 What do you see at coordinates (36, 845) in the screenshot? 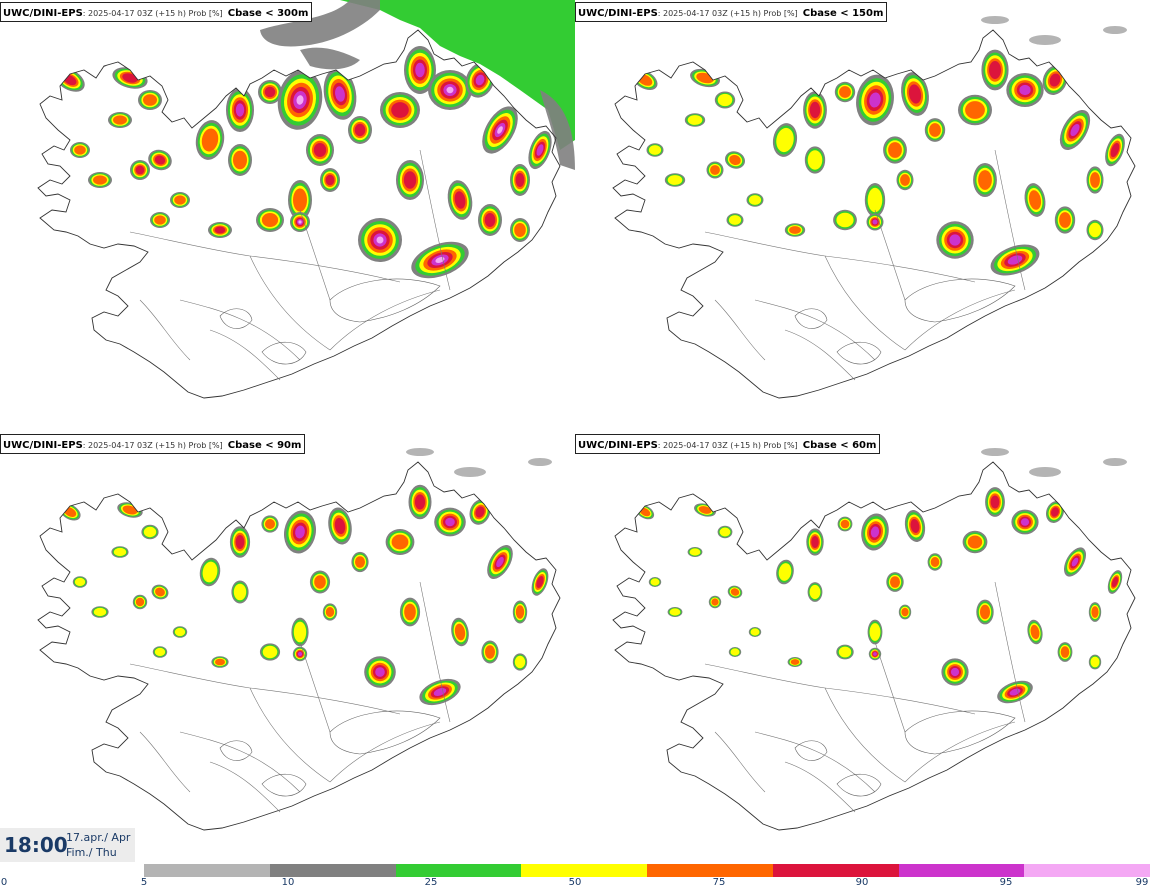
I see `valid-time: 18:00` at bounding box center [36, 845].